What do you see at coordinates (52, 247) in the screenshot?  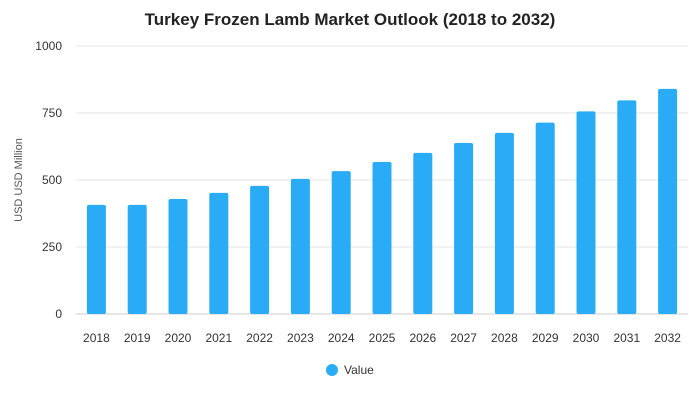 I see `y-tick-label: 250` at bounding box center [52, 247].